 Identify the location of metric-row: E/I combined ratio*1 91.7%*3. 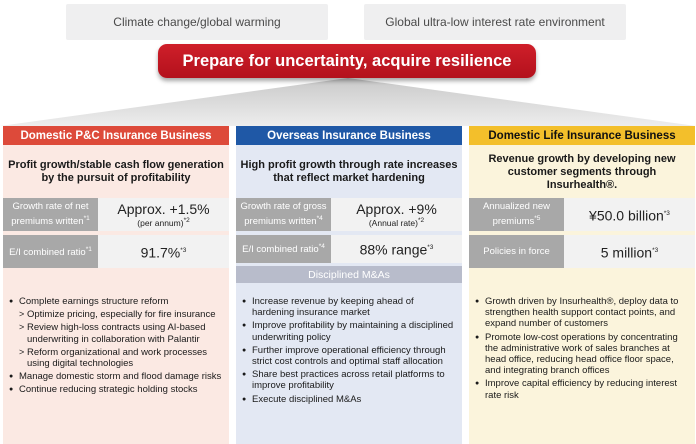
(116, 251).